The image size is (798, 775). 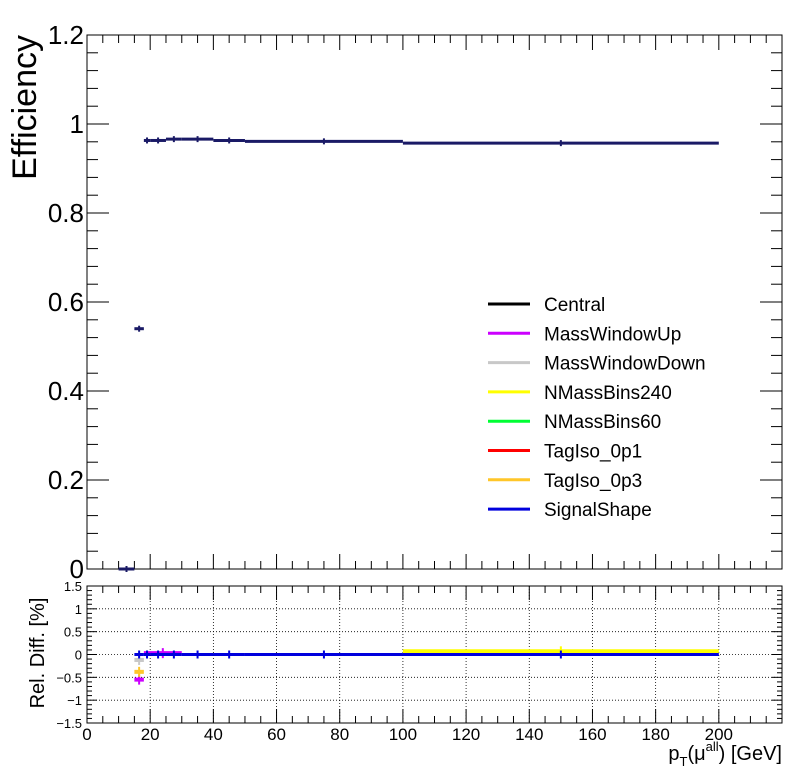 I want to click on main-y-tick-labels: 0 0.2 0.4 0.6 0.8 1 1.2, so click(x=66, y=302).